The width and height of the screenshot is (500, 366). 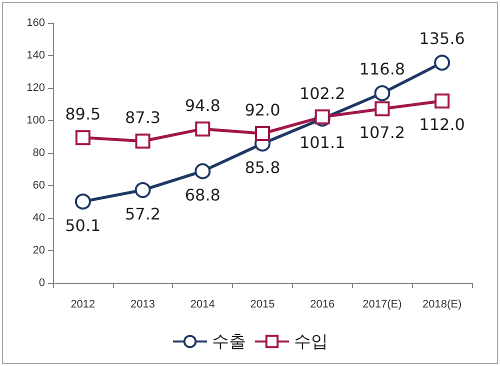 I want to click on x-tick-label: 2016, so click(x=322, y=304).